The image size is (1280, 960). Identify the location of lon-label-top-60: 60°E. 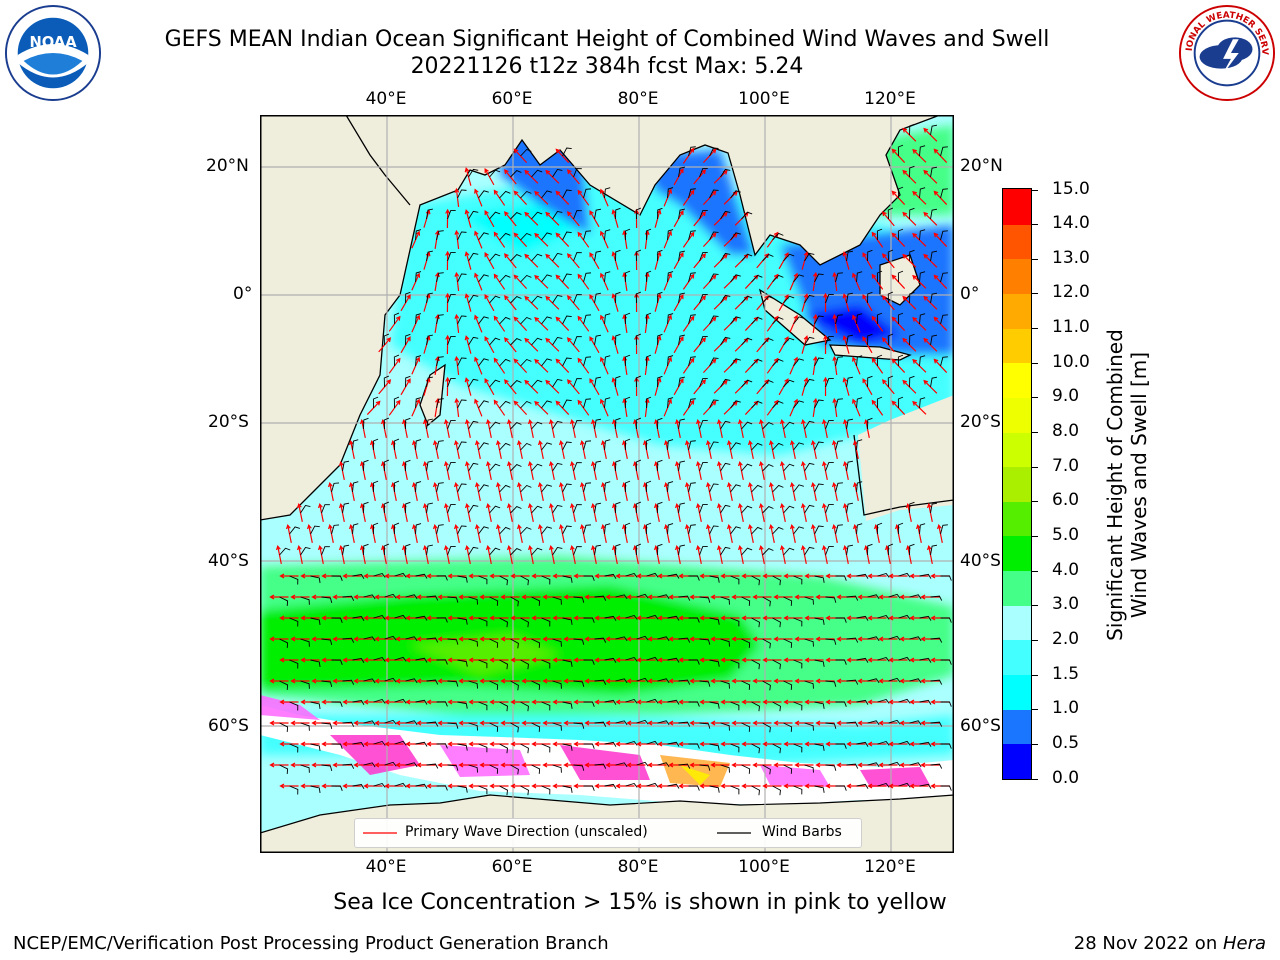
(512, 99).